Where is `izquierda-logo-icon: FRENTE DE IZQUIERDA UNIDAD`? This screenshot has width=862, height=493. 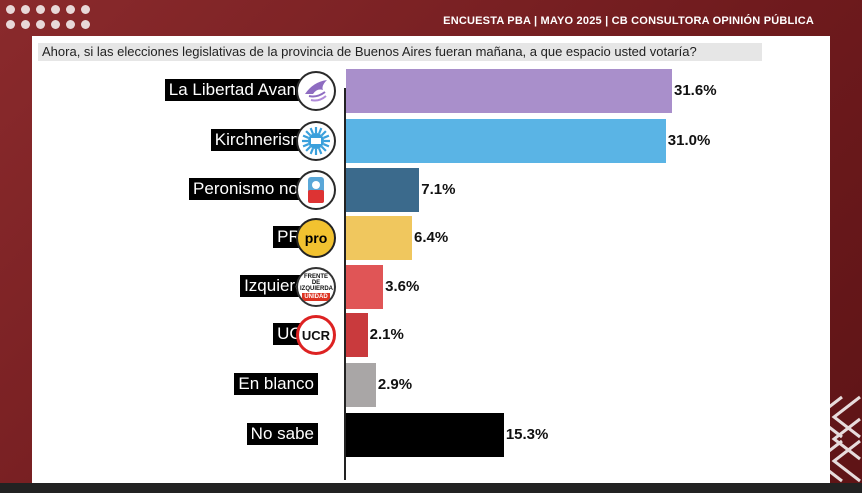 izquierda-logo-icon: FRENTE DE IZQUIERDA UNIDAD is located at coordinates (316, 287).